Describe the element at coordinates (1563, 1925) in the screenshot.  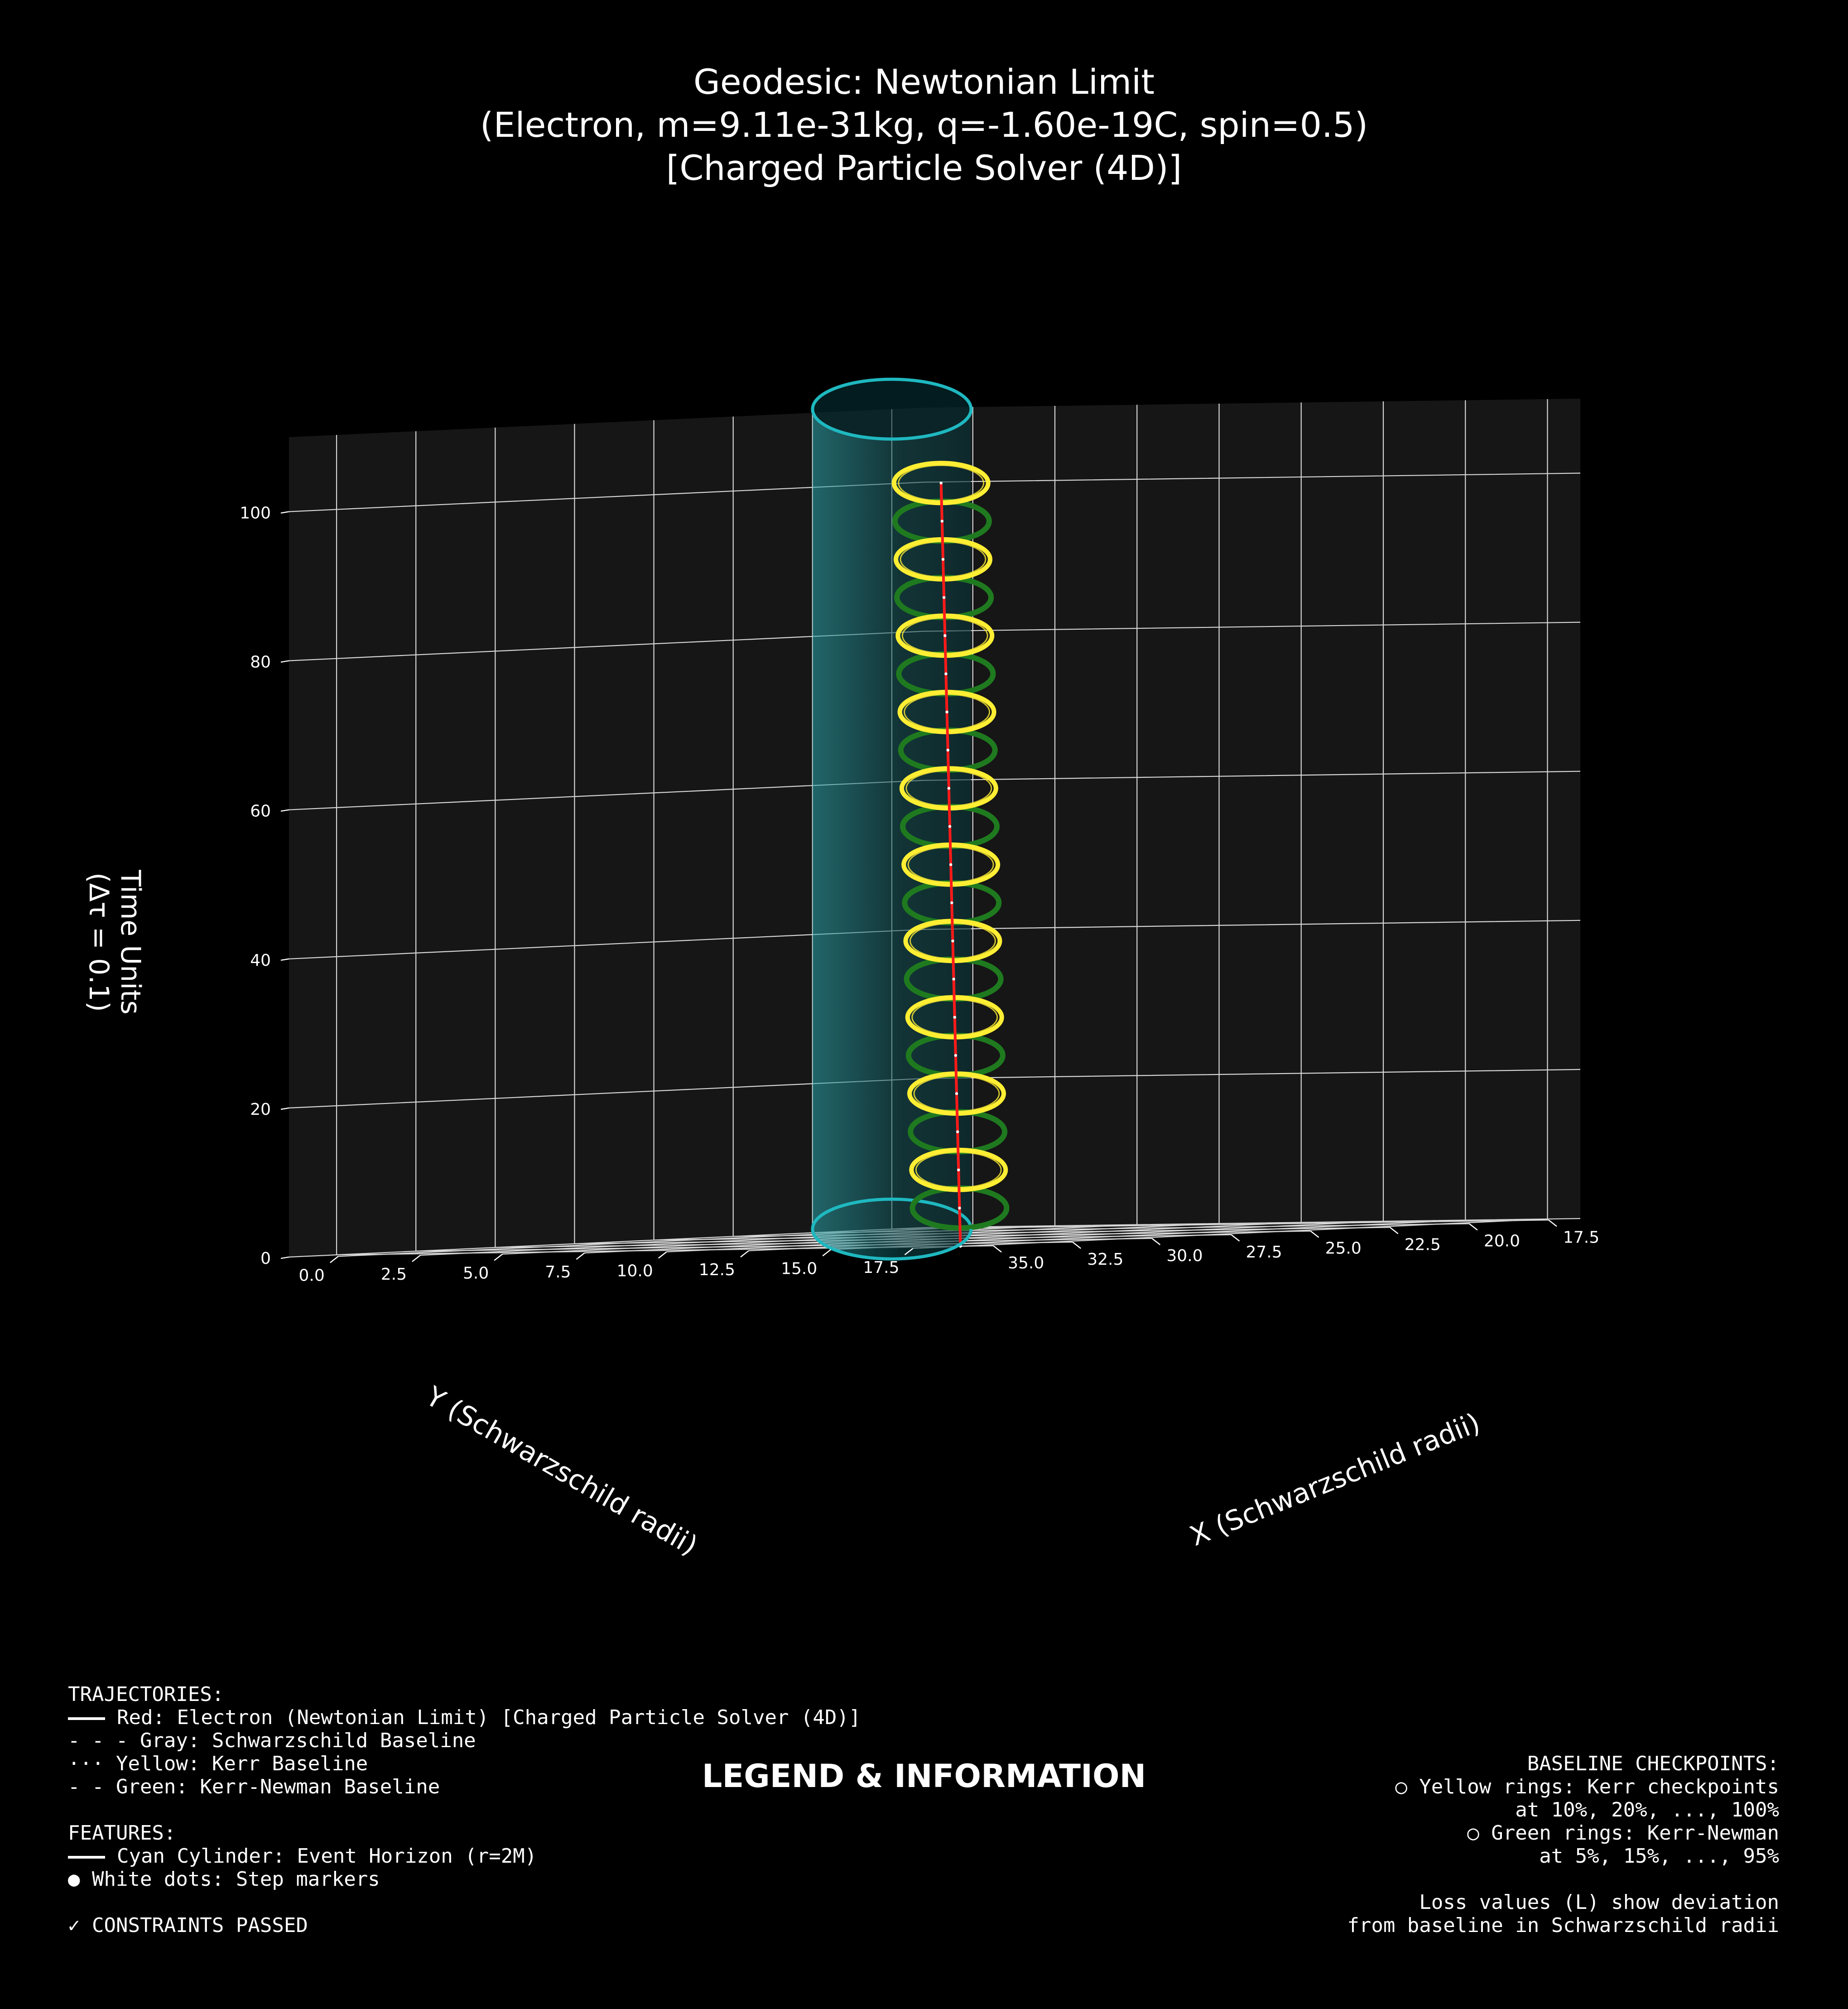
I see `legend-right-line-7: from baseline in Schwarzschild radii` at that location.